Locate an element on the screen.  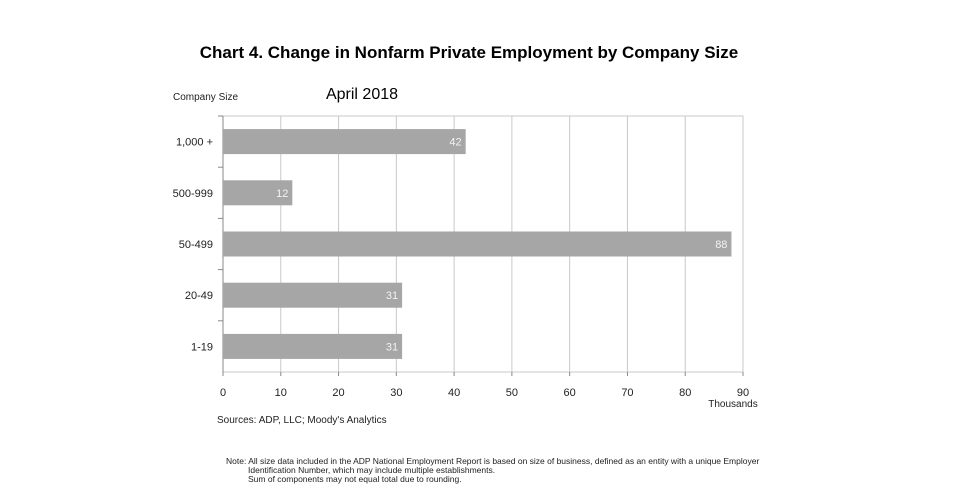
x-tick-label: 70 is located at coordinates (627, 393).